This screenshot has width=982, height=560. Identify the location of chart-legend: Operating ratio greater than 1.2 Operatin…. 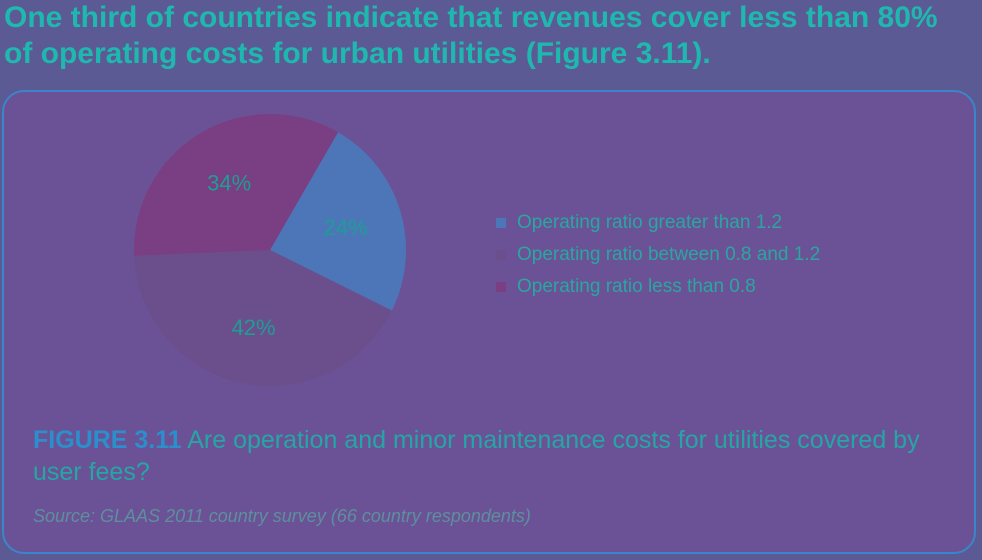
(658, 255).